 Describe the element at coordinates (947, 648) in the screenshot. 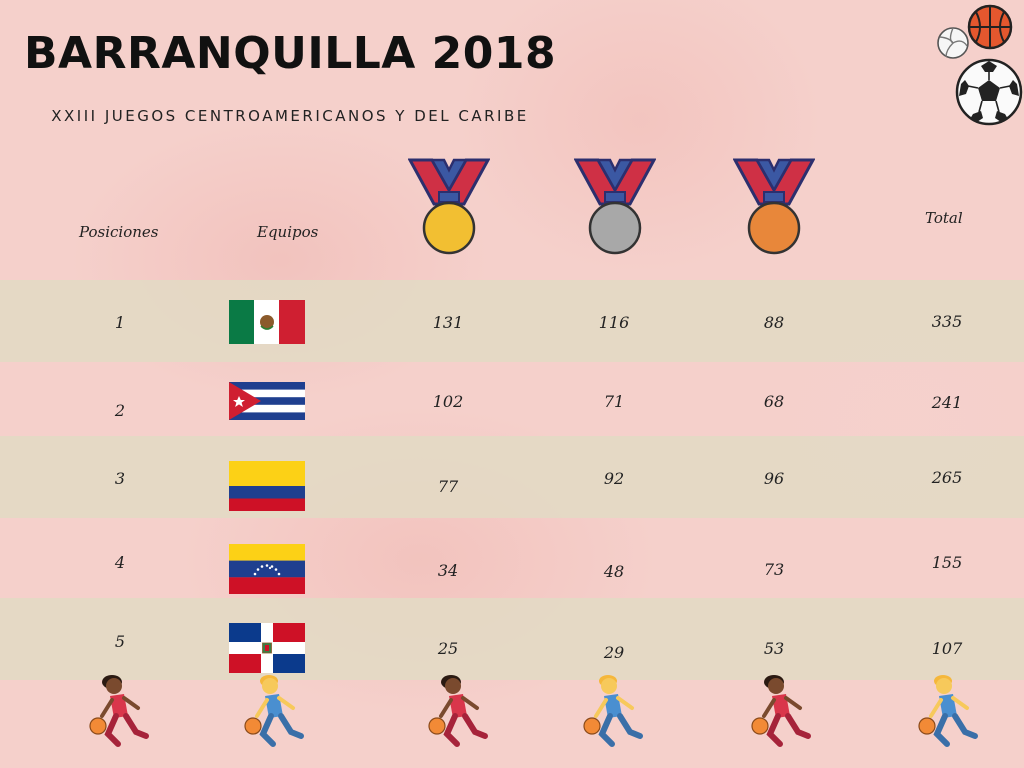

I see `row-5-total: 107` at that location.